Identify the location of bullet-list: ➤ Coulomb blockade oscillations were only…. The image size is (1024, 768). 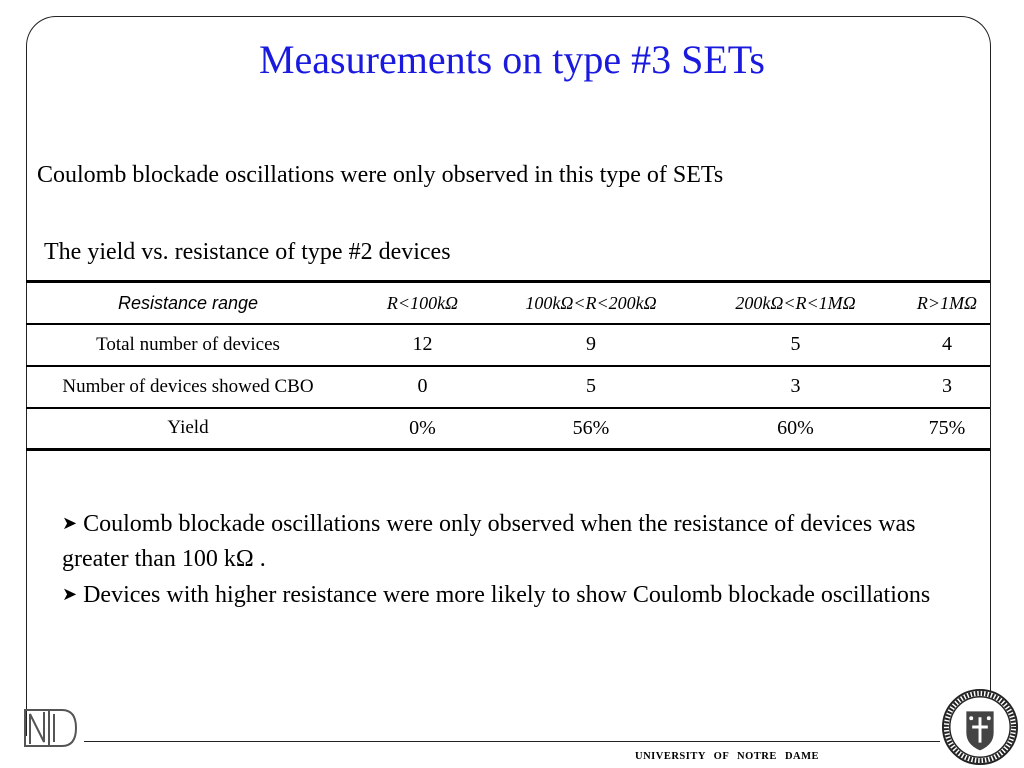
(512, 559).